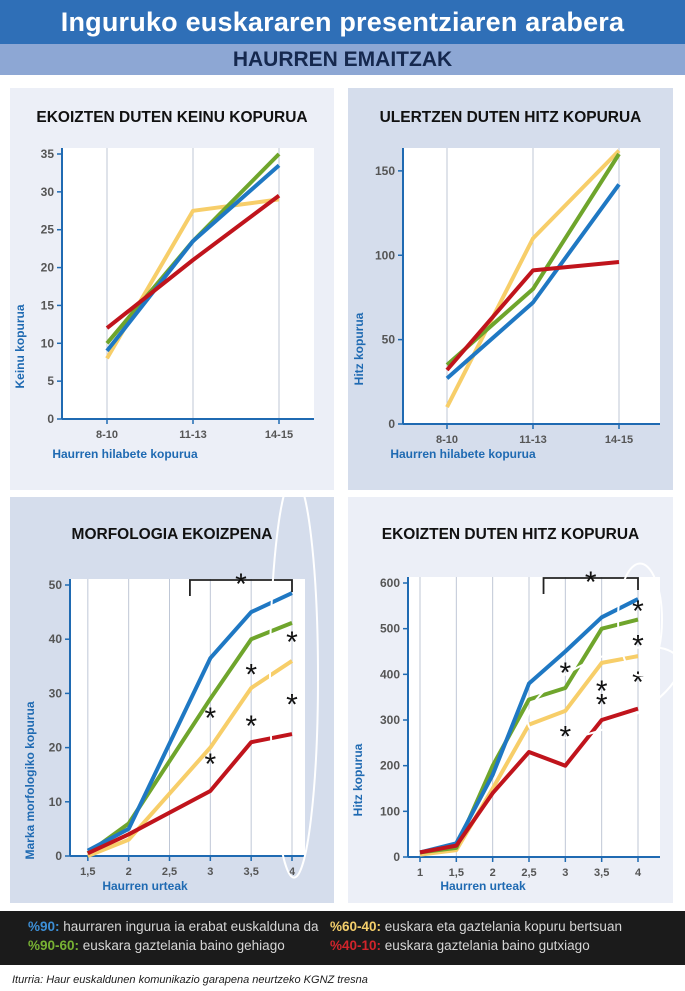  What do you see at coordinates (193, 435) in the screenshot?
I see `x-tick-label: 11-13` at bounding box center [193, 435].